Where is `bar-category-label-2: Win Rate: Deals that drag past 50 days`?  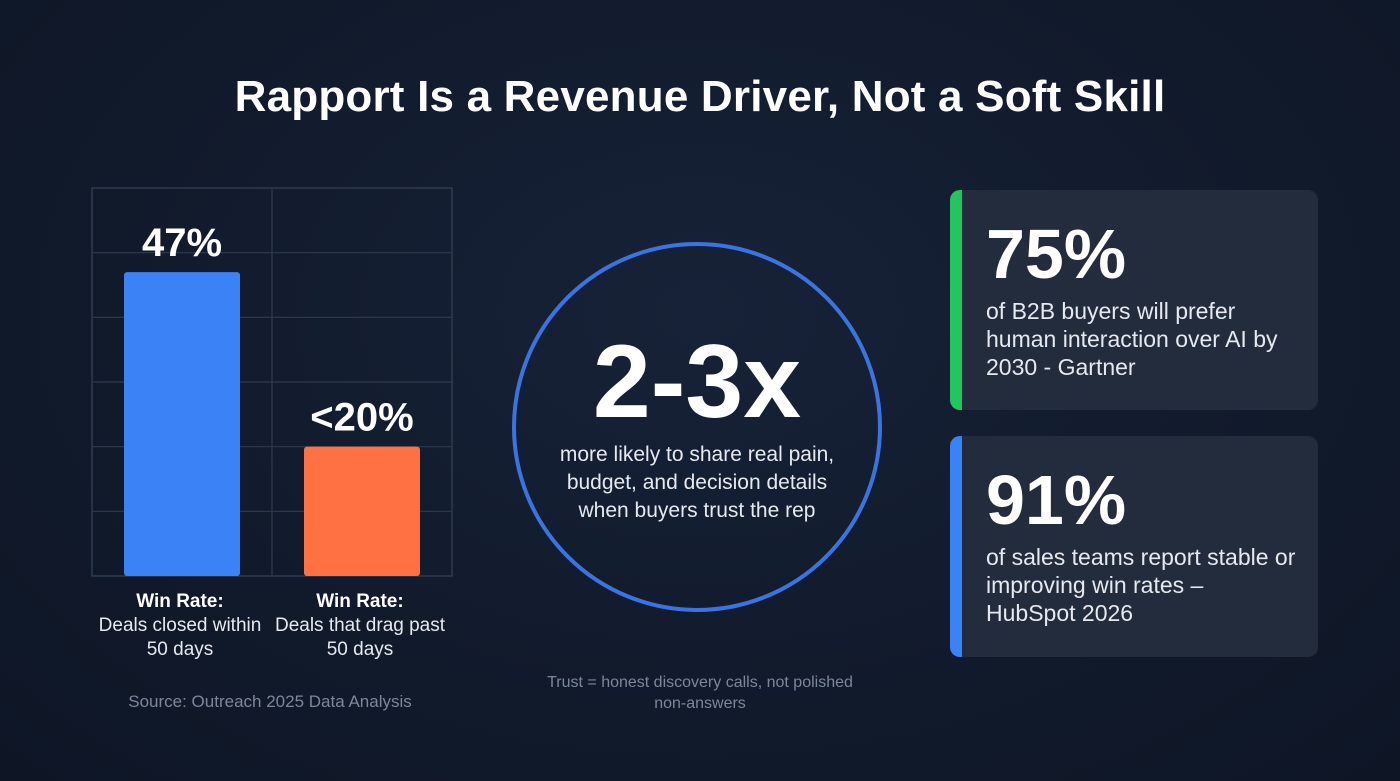 bar-category-label-2: Win Rate: Deals that drag past 50 days is located at coordinates (360, 626).